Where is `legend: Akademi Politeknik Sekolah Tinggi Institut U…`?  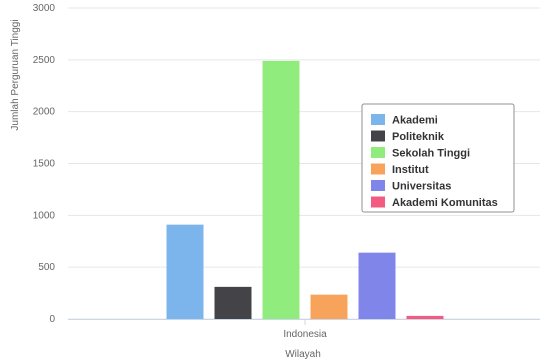 legend: Akademi Politeknik Sekolah Tinggi Institut U… is located at coordinates (438, 158).